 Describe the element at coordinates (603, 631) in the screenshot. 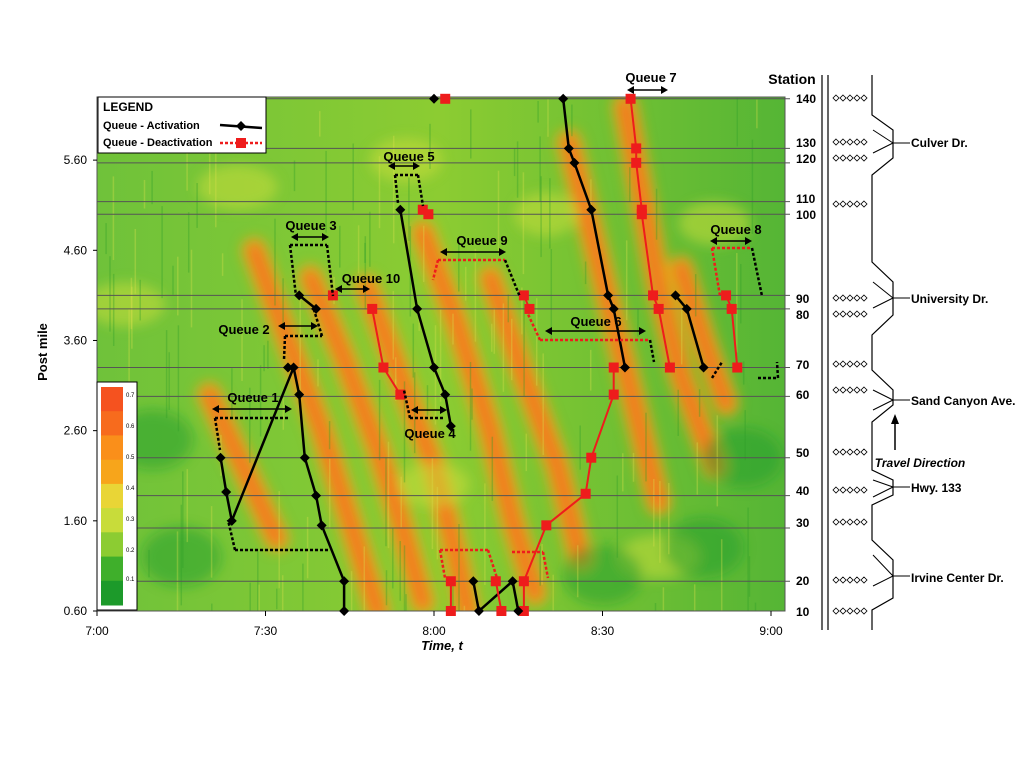

I see `x-tick-label: 8:30` at that location.